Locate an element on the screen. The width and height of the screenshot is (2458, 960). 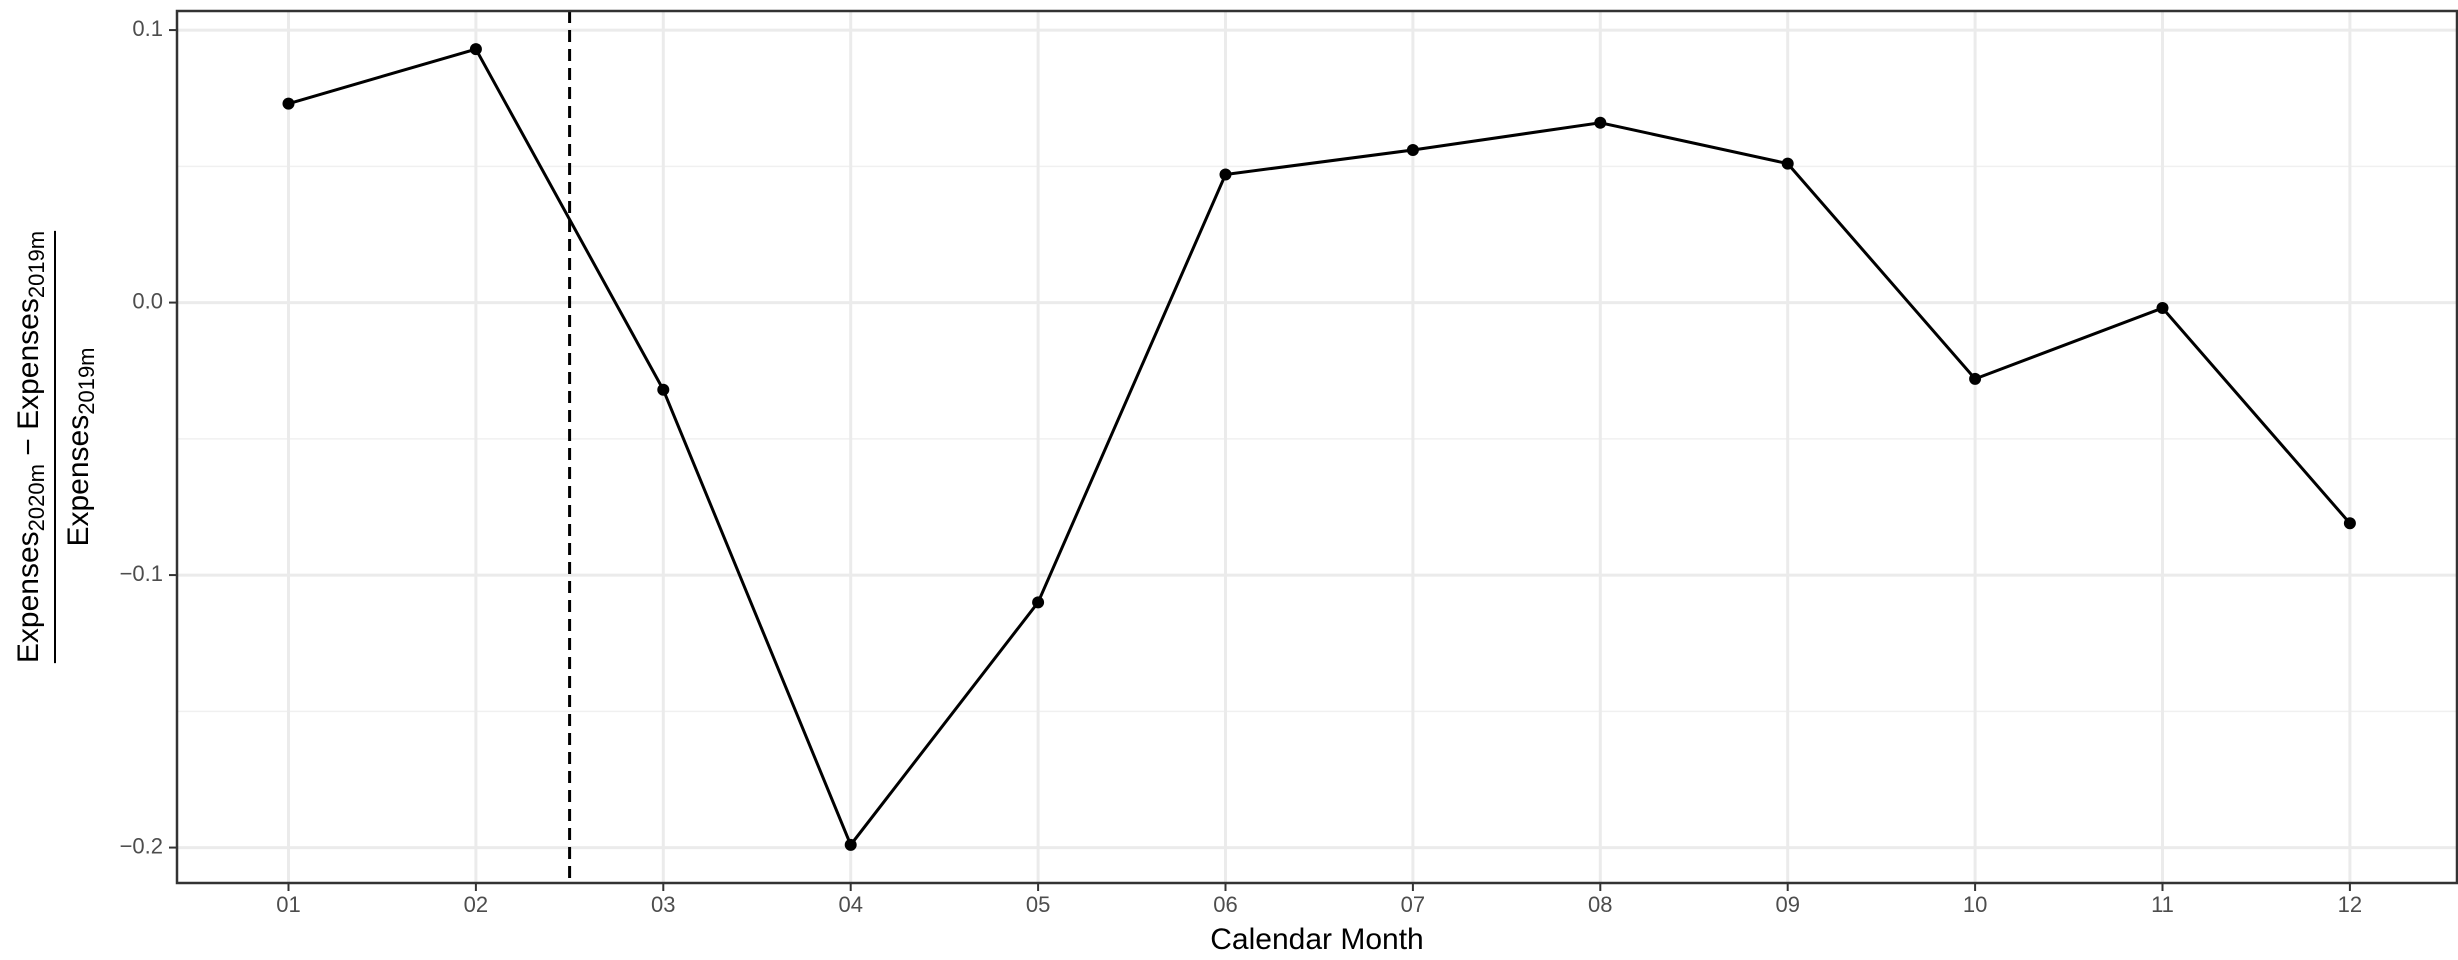
y-axis-title-numerator: Expenses2020m − Expenses2019m is located at coordinates (30, 447).